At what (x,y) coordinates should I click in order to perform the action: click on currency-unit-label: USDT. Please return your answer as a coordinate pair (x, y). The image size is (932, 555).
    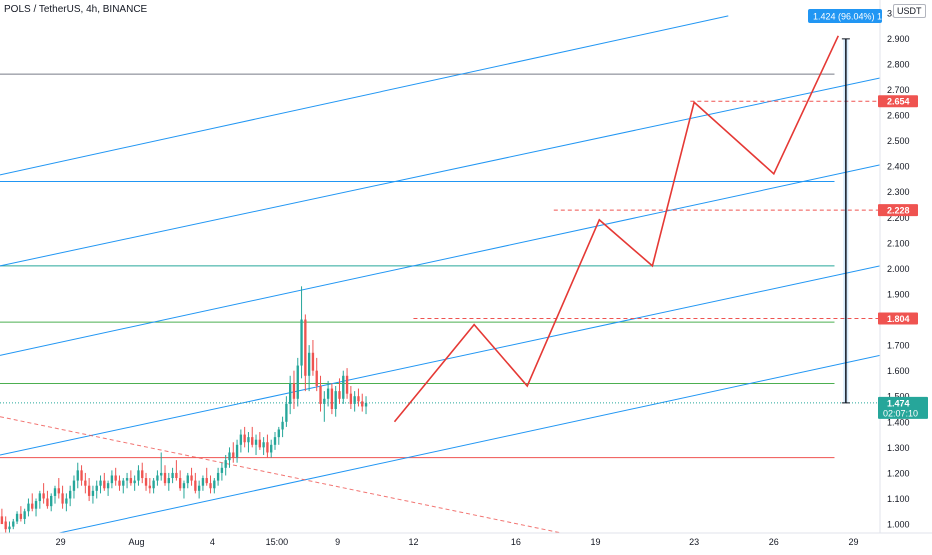
    Looking at the image, I should click on (909, 11).